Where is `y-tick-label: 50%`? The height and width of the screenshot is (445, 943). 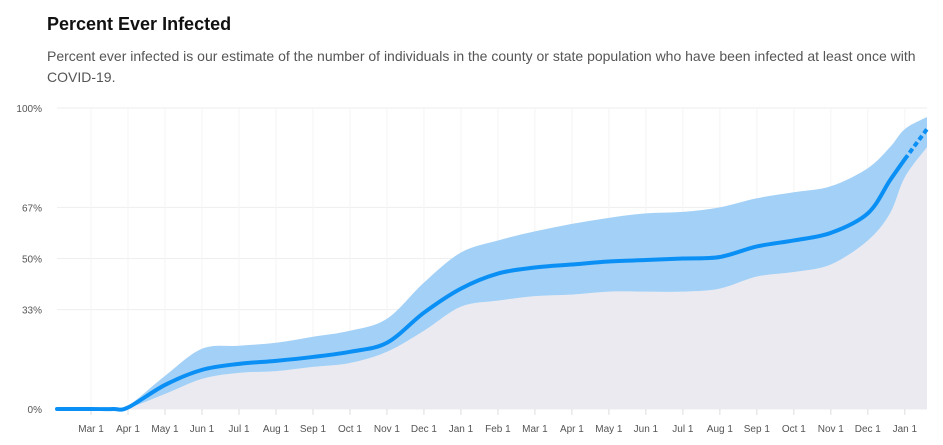
y-tick-label: 50% is located at coordinates (32, 260).